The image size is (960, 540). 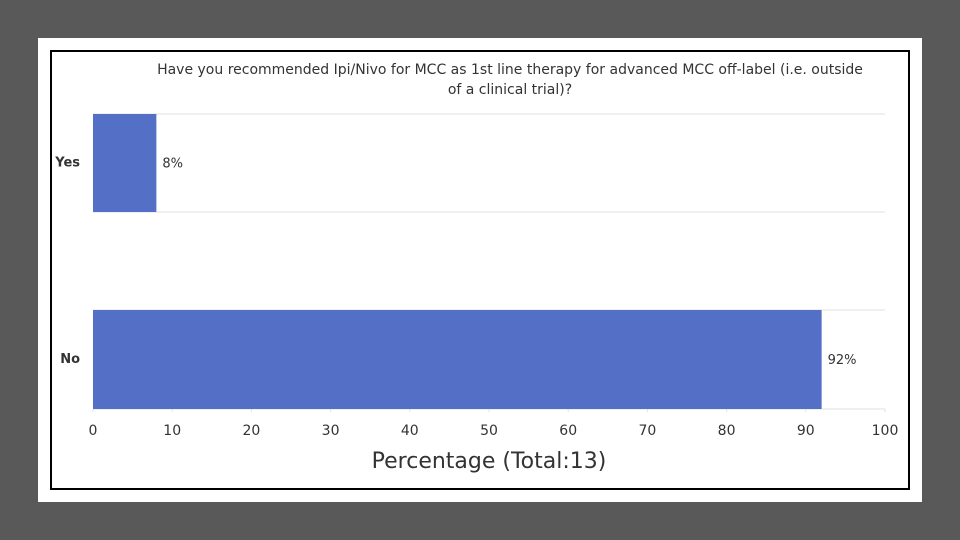 What do you see at coordinates (647, 431) in the screenshot?
I see `x-tick-label: 70` at bounding box center [647, 431].